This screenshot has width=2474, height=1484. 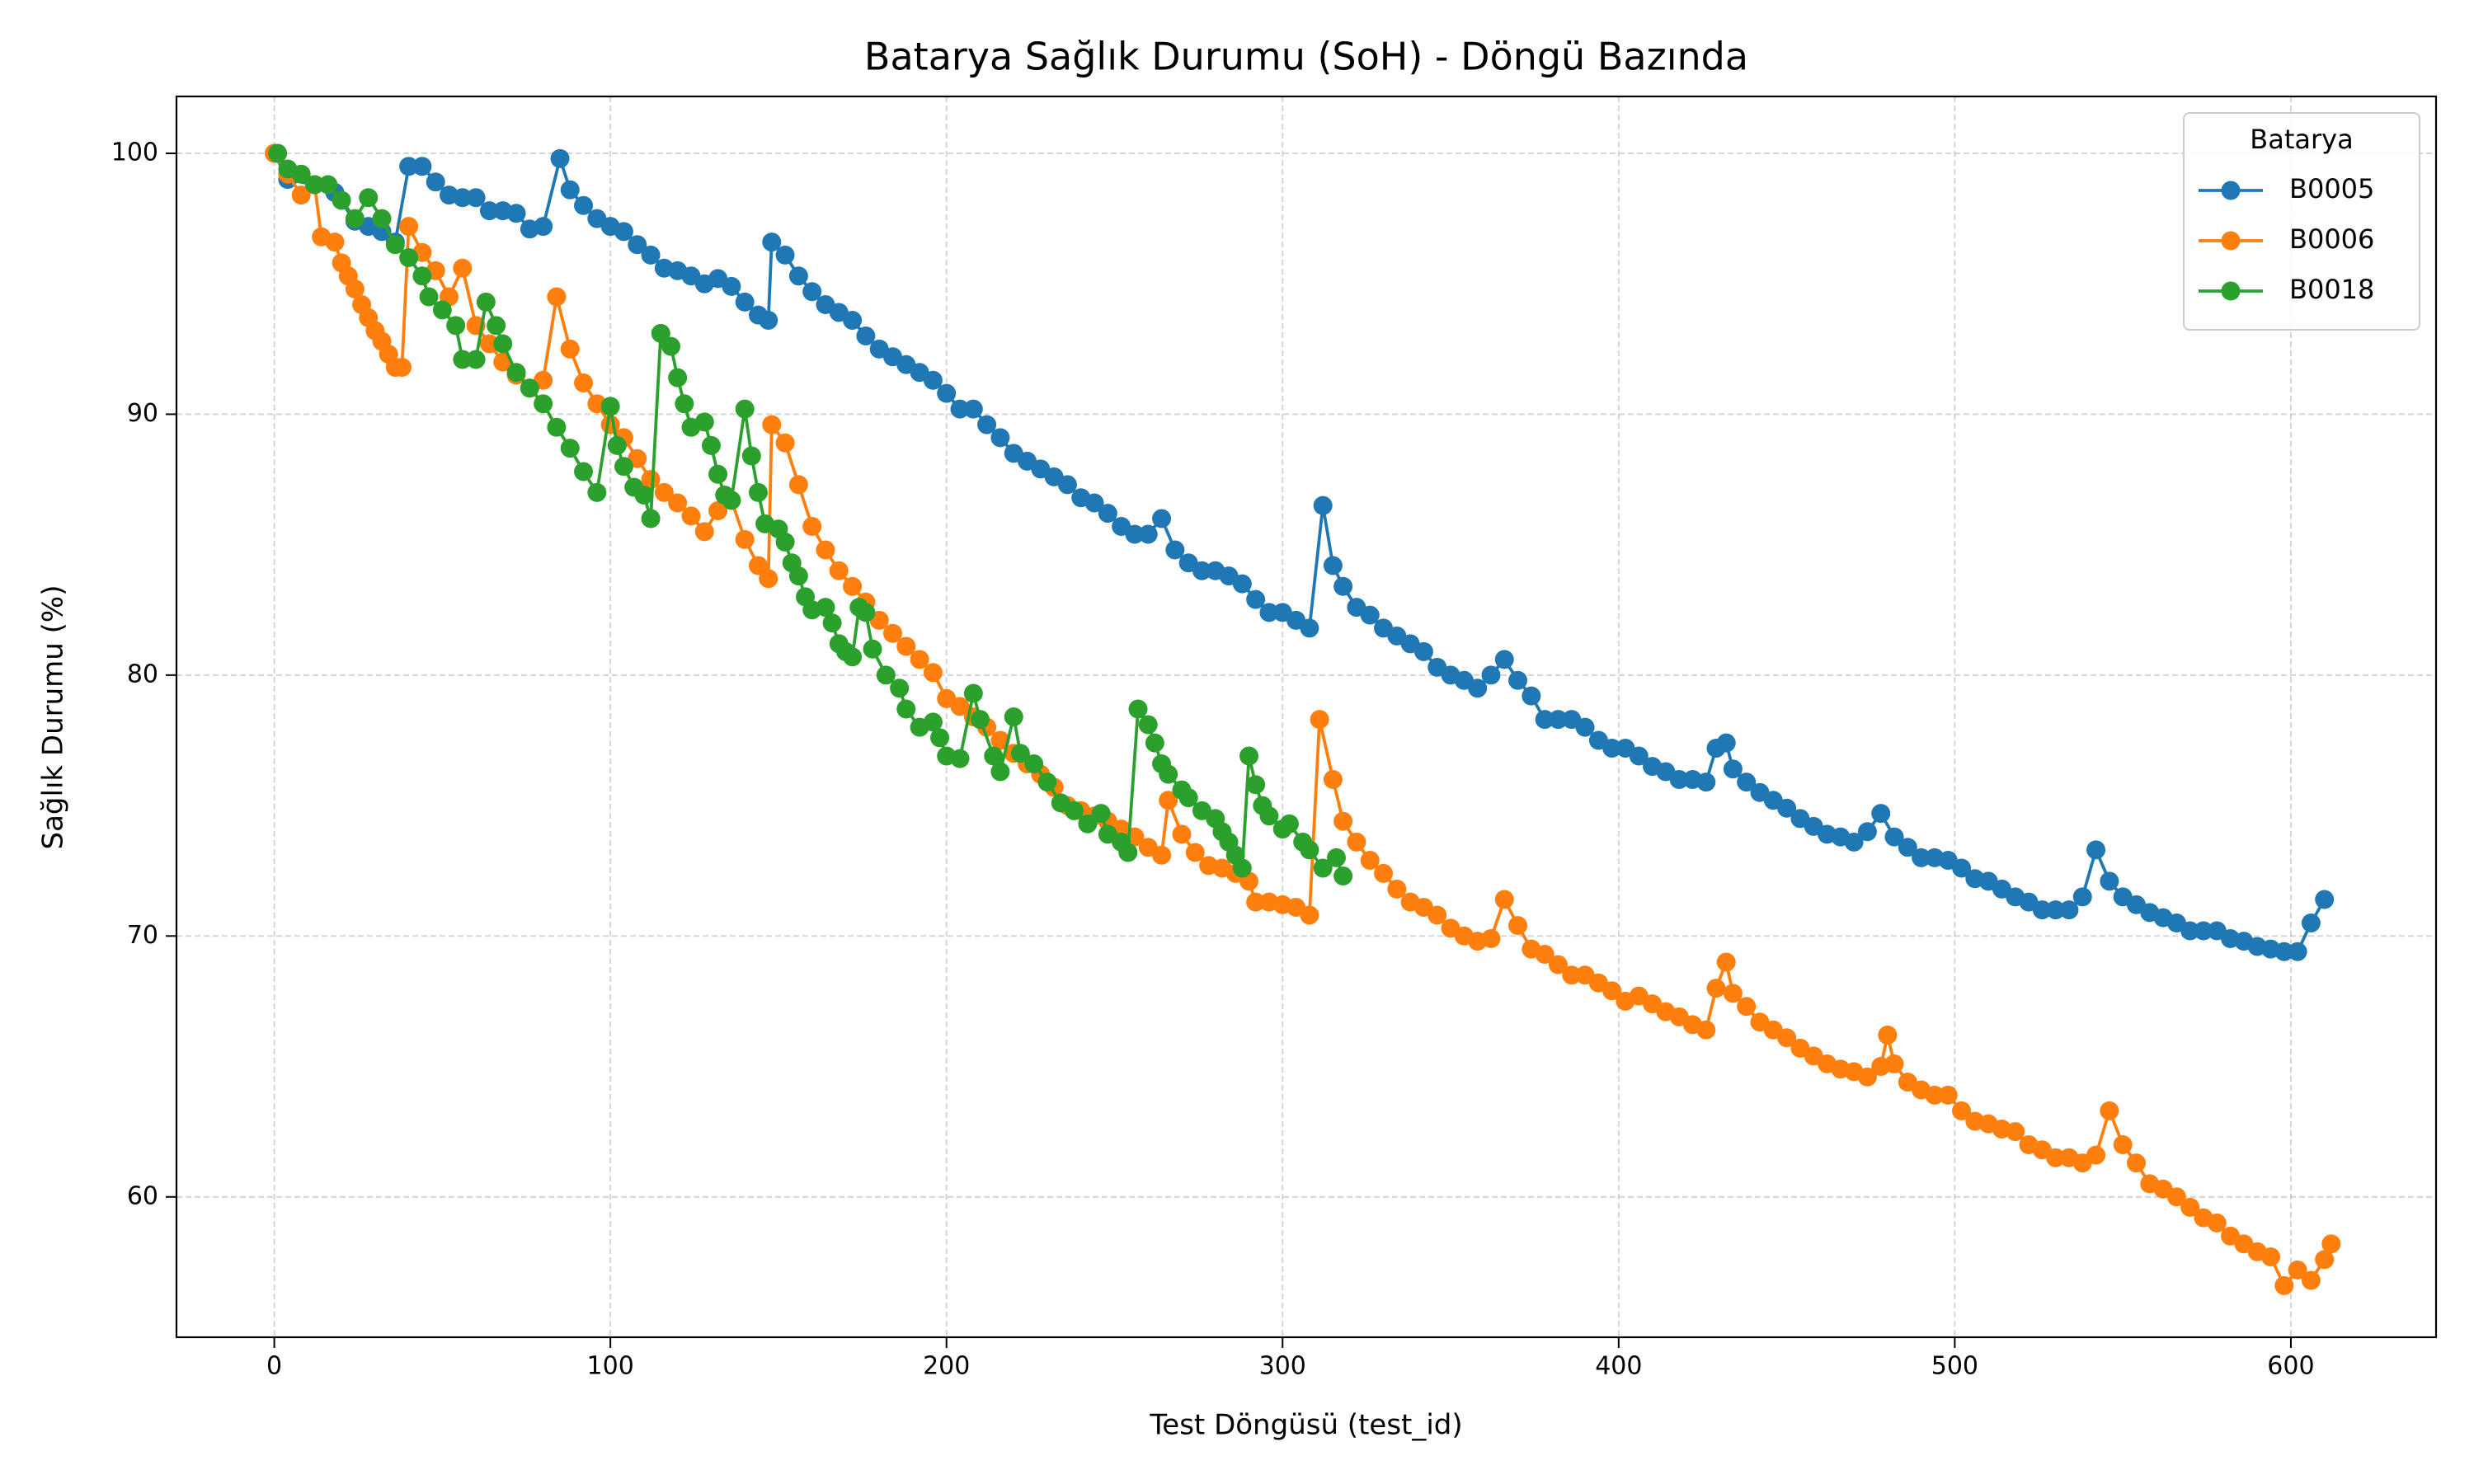 I want to click on y-axis-label: Sağlık Durumu (%), so click(x=53, y=717).